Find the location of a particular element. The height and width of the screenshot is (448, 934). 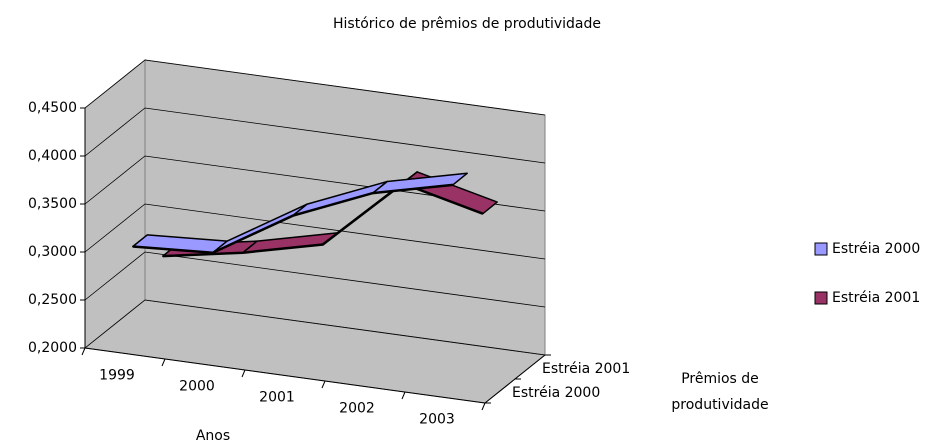

y-tick-label: 0,3000 is located at coordinates (52, 252).